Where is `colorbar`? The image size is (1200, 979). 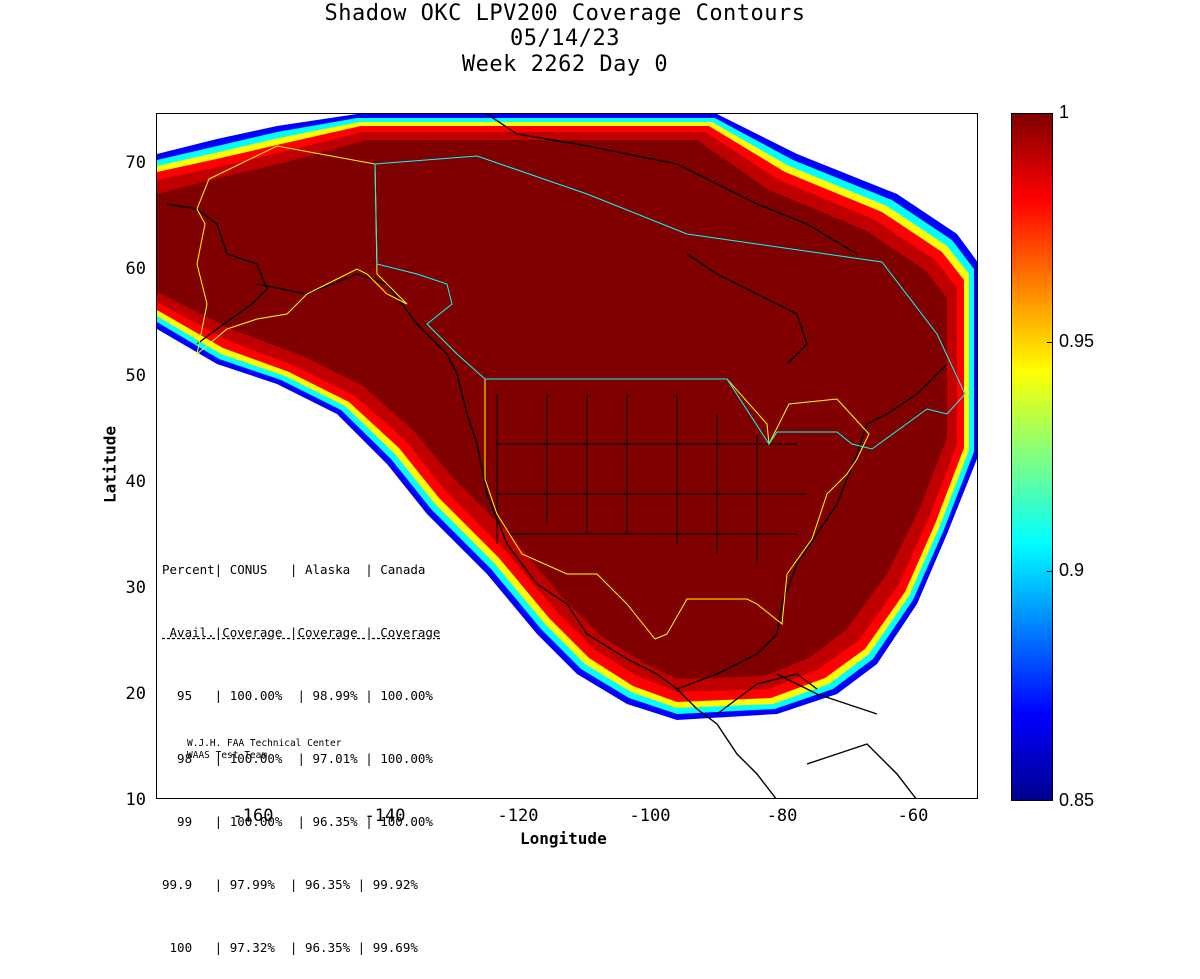
colorbar is located at coordinates (1032, 457).